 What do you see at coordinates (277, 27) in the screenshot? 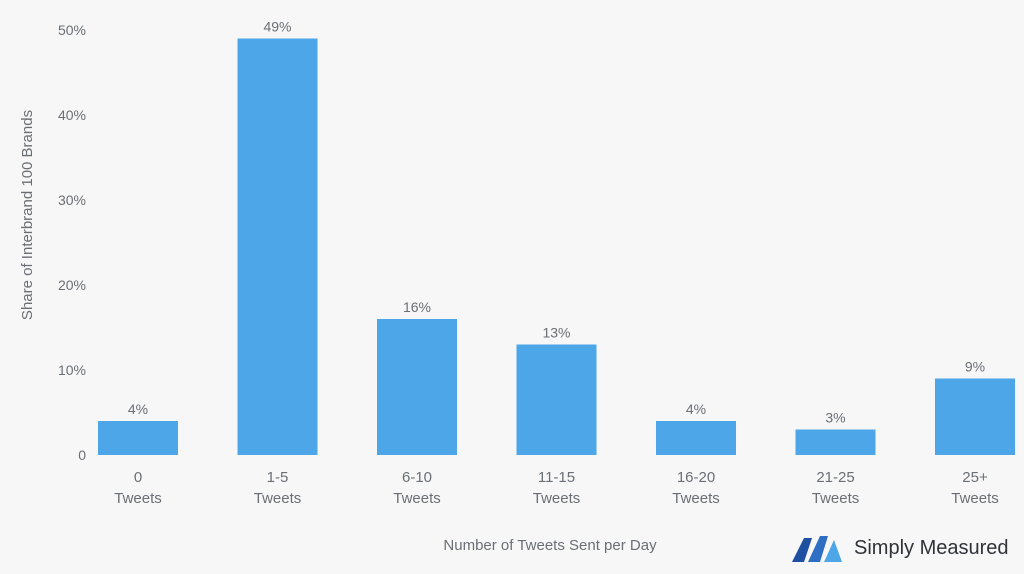
I see `data-label: 49%` at bounding box center [277, 27].